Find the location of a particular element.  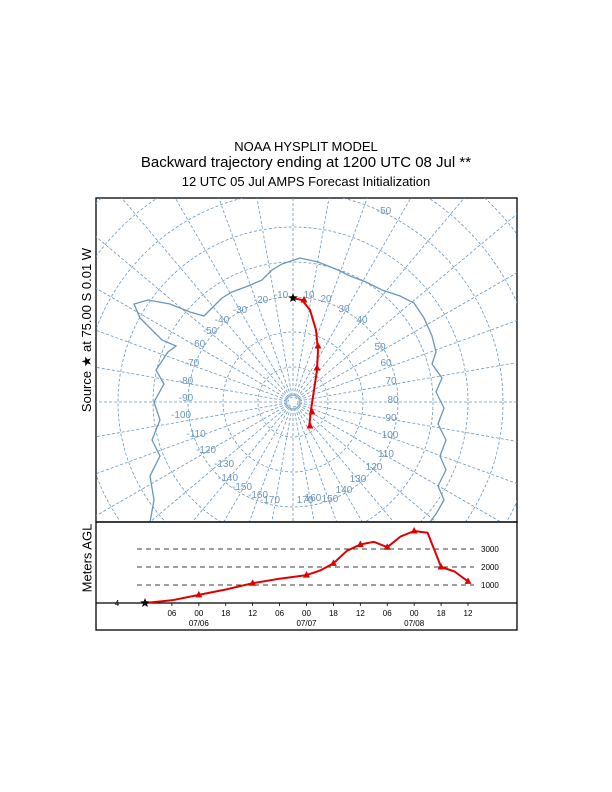

time-axis: 06 00 18 12 06 00 18 12 06 00 18 12 07/06 07/07 07/08 4 is located at coordinates (294, 613).